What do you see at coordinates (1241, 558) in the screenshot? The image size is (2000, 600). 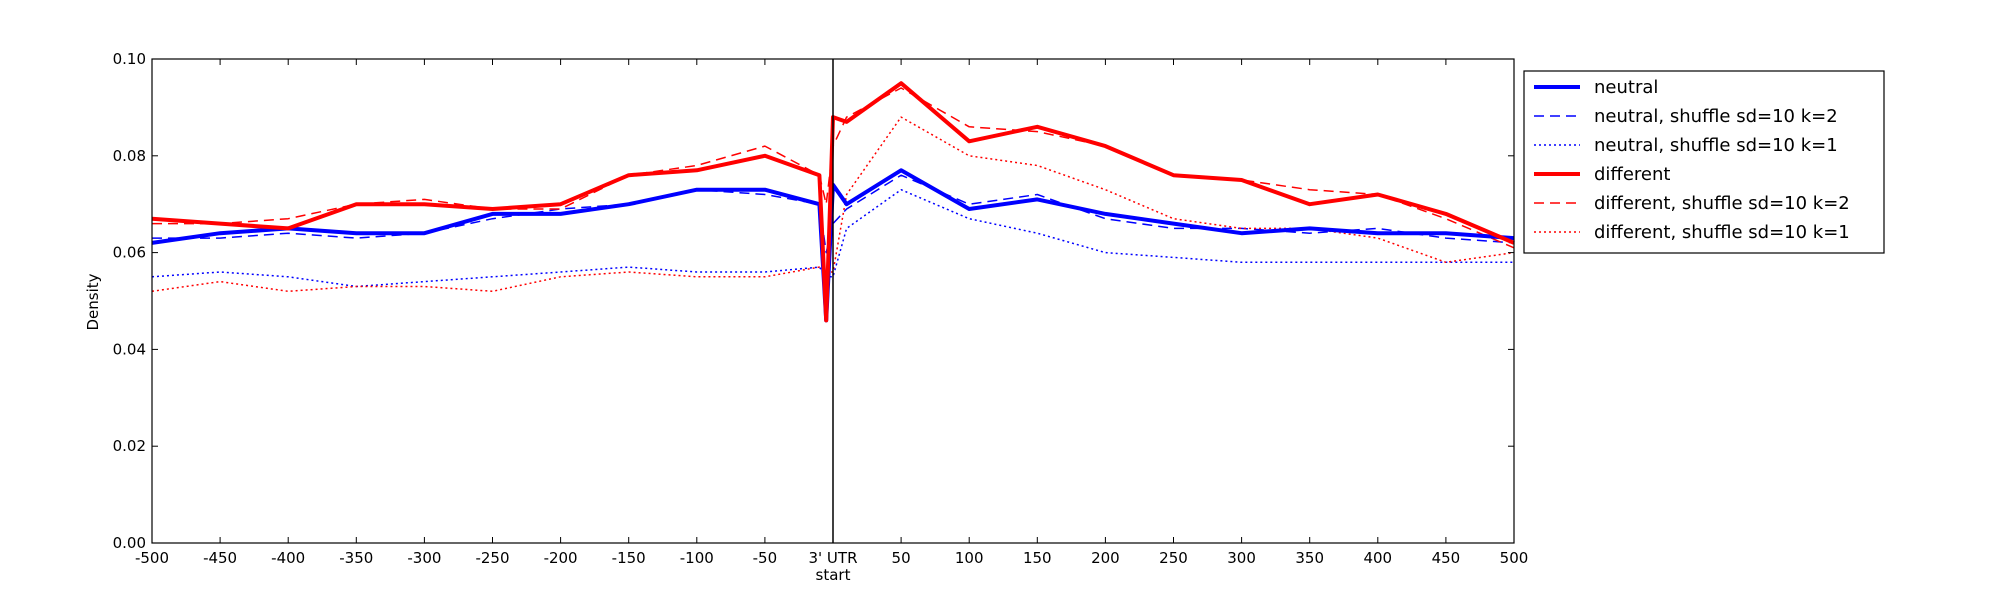 I see `x-tick-label: 300` at bounding box center [1241, 558].